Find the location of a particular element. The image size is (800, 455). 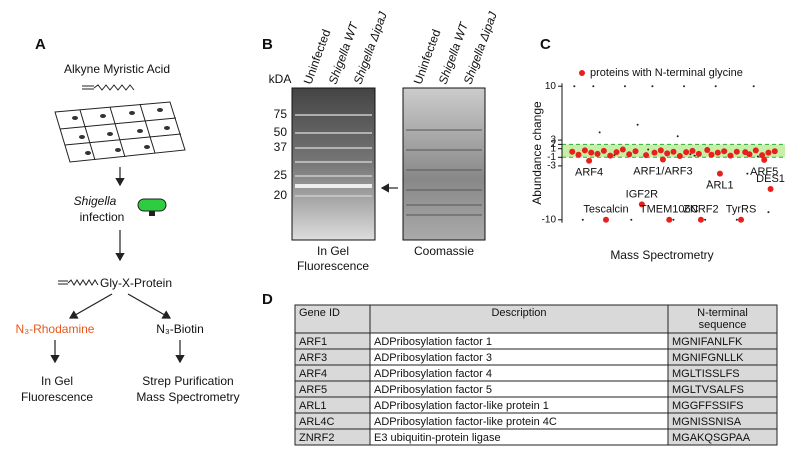

y-tick-label: 1 is located at coordinates (553, 148).